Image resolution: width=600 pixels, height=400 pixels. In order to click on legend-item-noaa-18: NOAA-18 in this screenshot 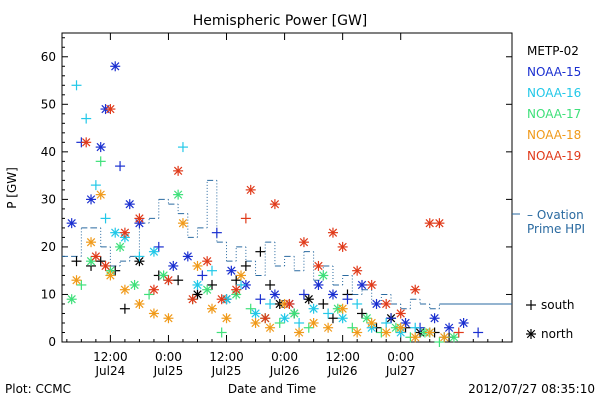, I will do `click(554, 135)`.